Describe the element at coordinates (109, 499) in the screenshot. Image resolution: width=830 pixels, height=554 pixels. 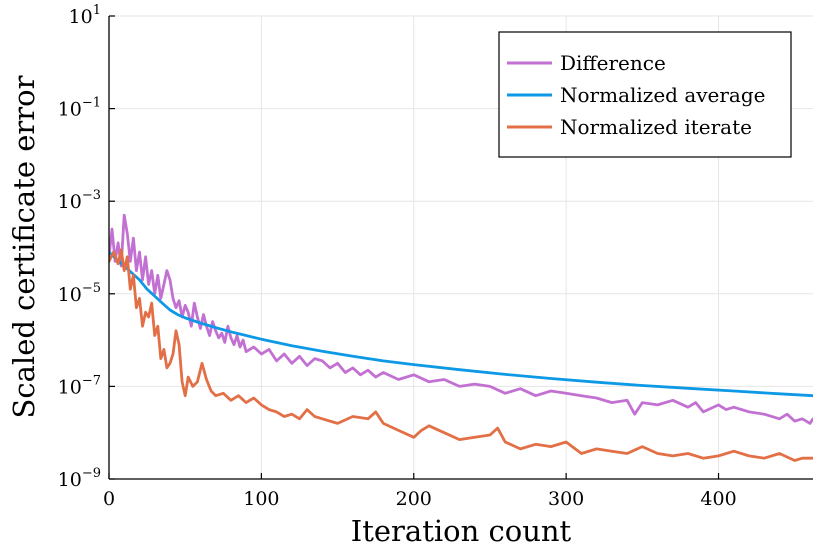
I see `x-tick-label: 0` at that location.